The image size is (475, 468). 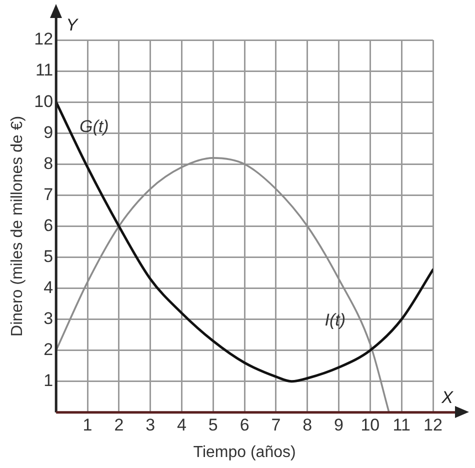 I want to click on x-axis-title: Tiempo (años), so click(x=244, y=452).